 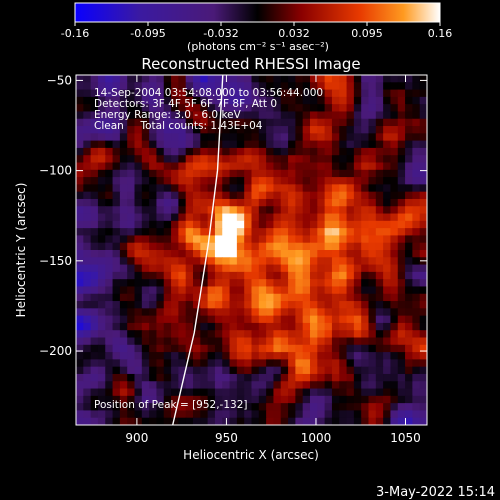 What do you see at coordinates (250, 64) in the screenshot?
I see `chart-title: Reconstructed RHESSI Image` at bounding box center [250, 64].